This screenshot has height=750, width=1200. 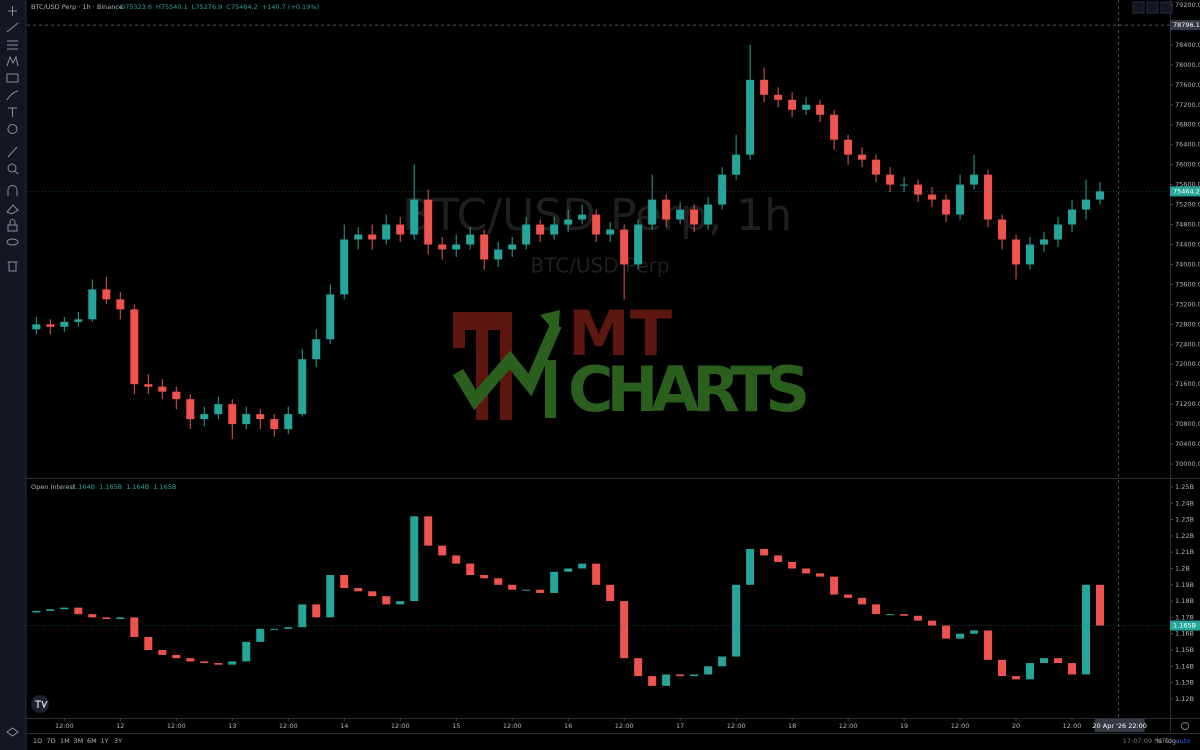 What do you see at coordinates (241, 7) in the screenshot?
I see `legend-value: C75464.2` at bounding box center [241, 7].